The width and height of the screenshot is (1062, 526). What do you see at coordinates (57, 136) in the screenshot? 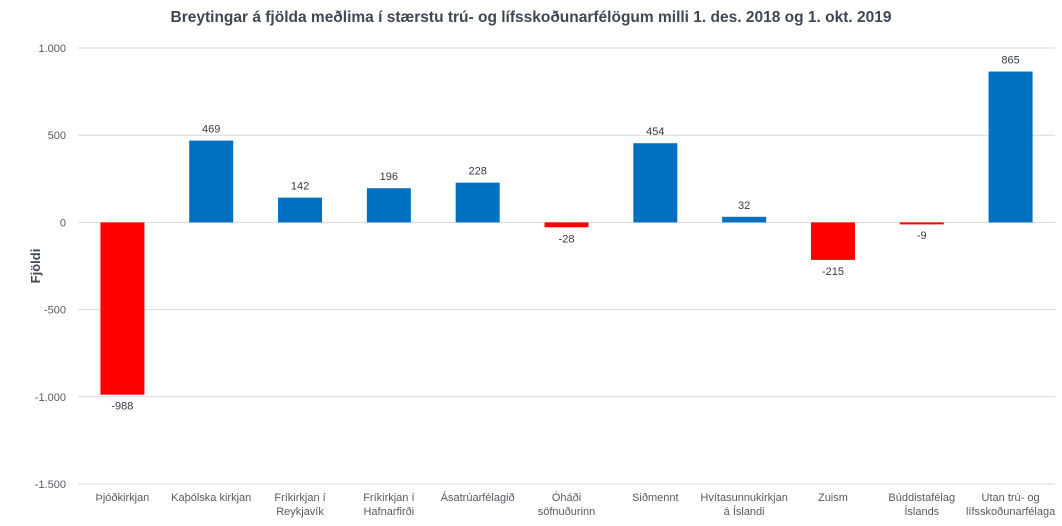
I see `y-tick-label: 500` at bounding box center [57, 136].